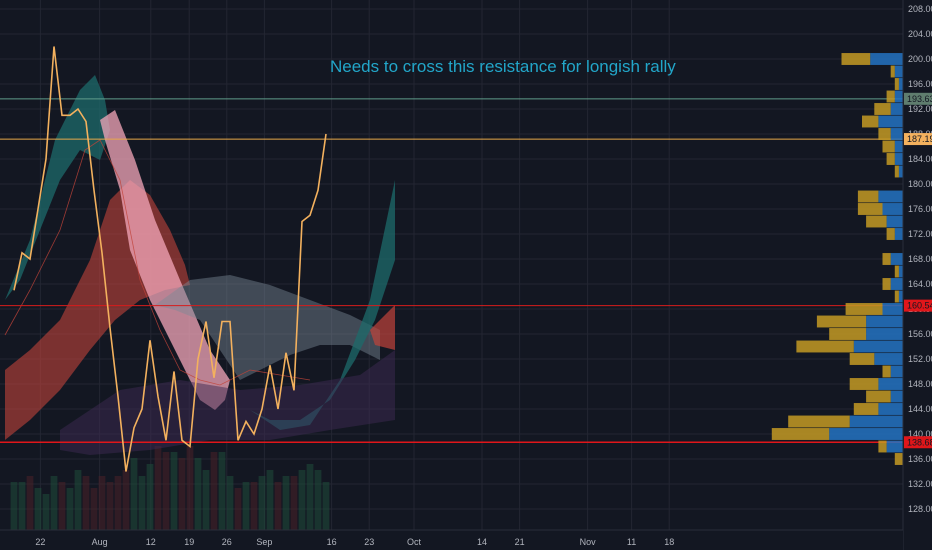  I want to click on x-tick-label: 16, so click(332, 542).